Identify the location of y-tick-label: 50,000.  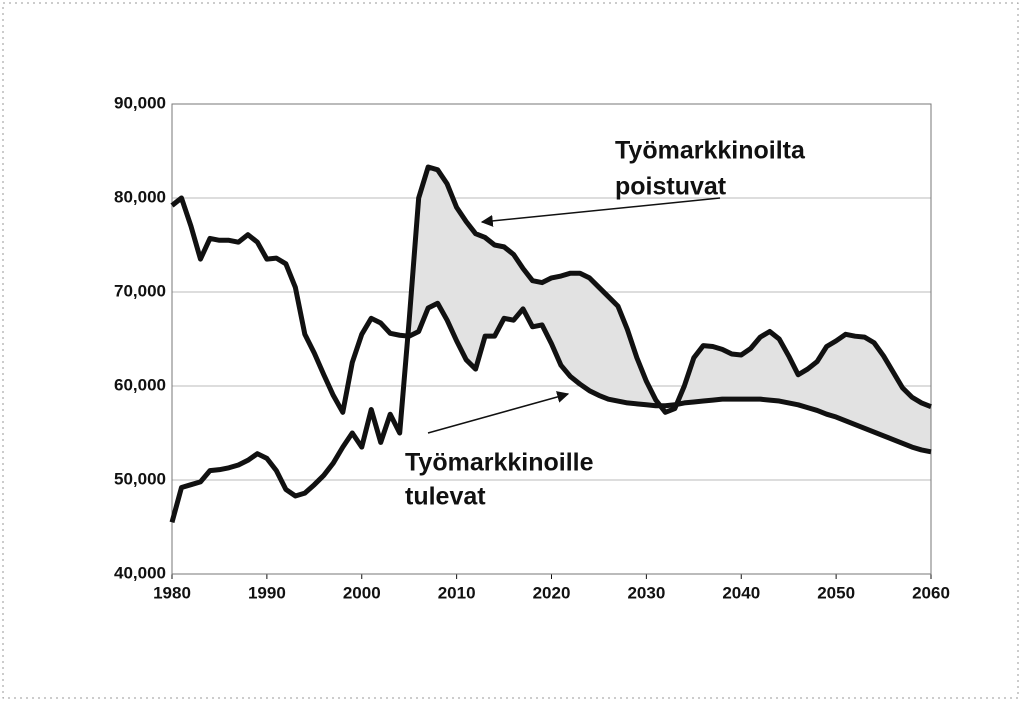
(140, 478).